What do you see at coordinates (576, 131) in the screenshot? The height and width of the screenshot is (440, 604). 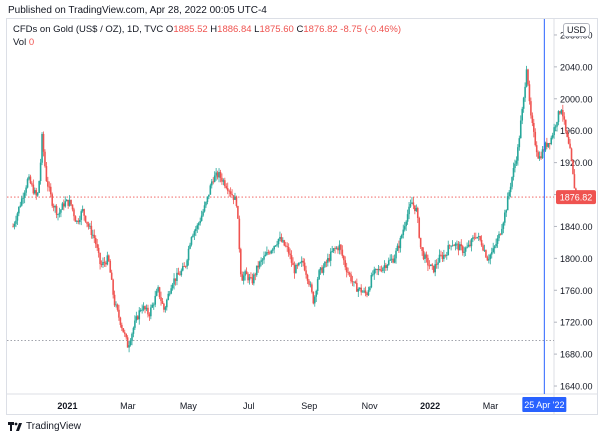 I see `y-tick-label: 1960.00` at bounding box center [576, 131].